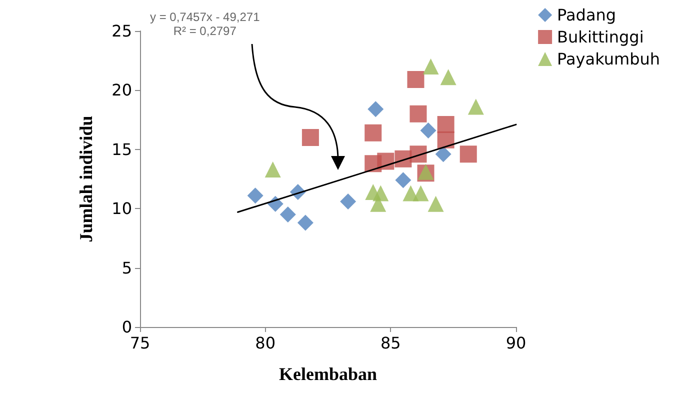 Image resolution: width=673 pixels, height=407 pixels. What do you see at coordinates (122, 149) in the screenshot?
I see `y-tick-label: 15` at bounding box center [122, 149].